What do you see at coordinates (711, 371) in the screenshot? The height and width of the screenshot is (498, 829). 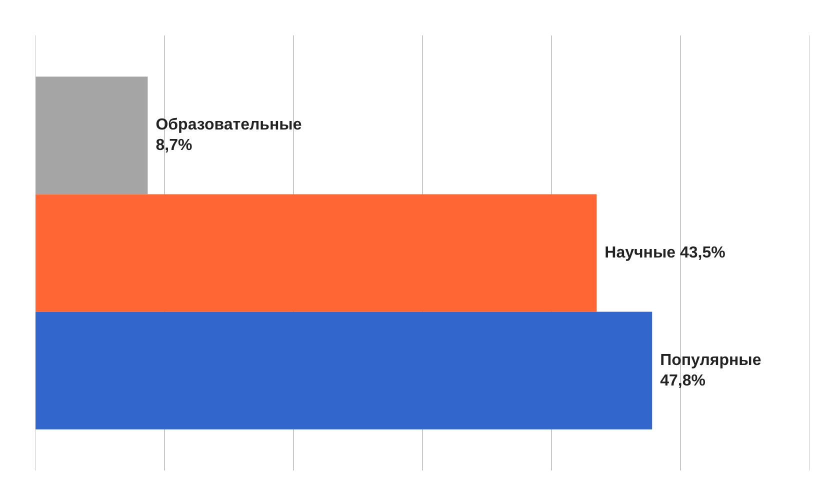 I see `data-label: Популярные 47,8%` at bounding box center [711, 371].